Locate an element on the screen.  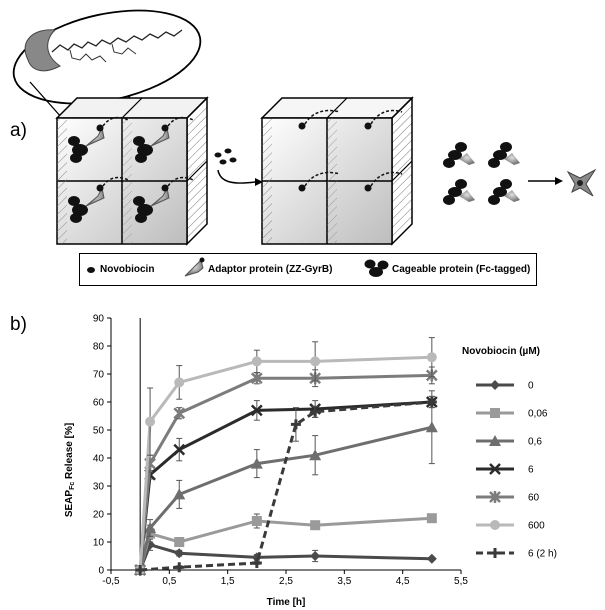
y-axis-title-subscript: Fc is located at coordinates (72, 486).